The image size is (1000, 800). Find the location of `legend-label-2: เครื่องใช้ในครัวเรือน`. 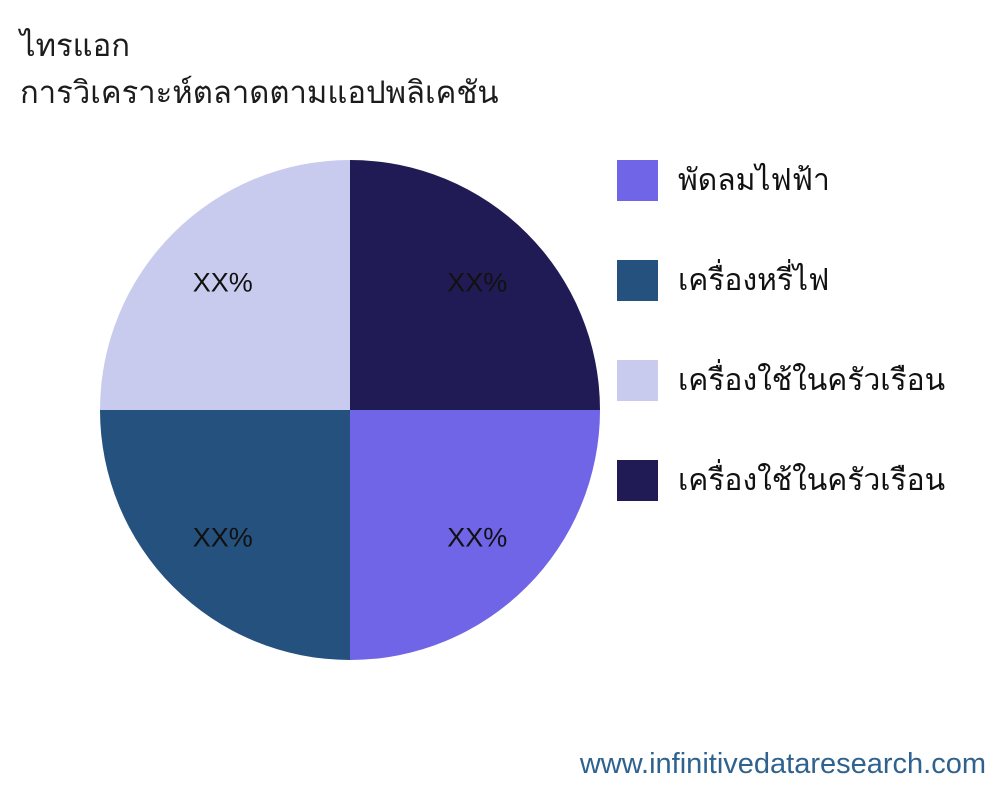

legend-label-2: เครื่องใช้ในครัวเรือน is located at coordinates (812, 380).